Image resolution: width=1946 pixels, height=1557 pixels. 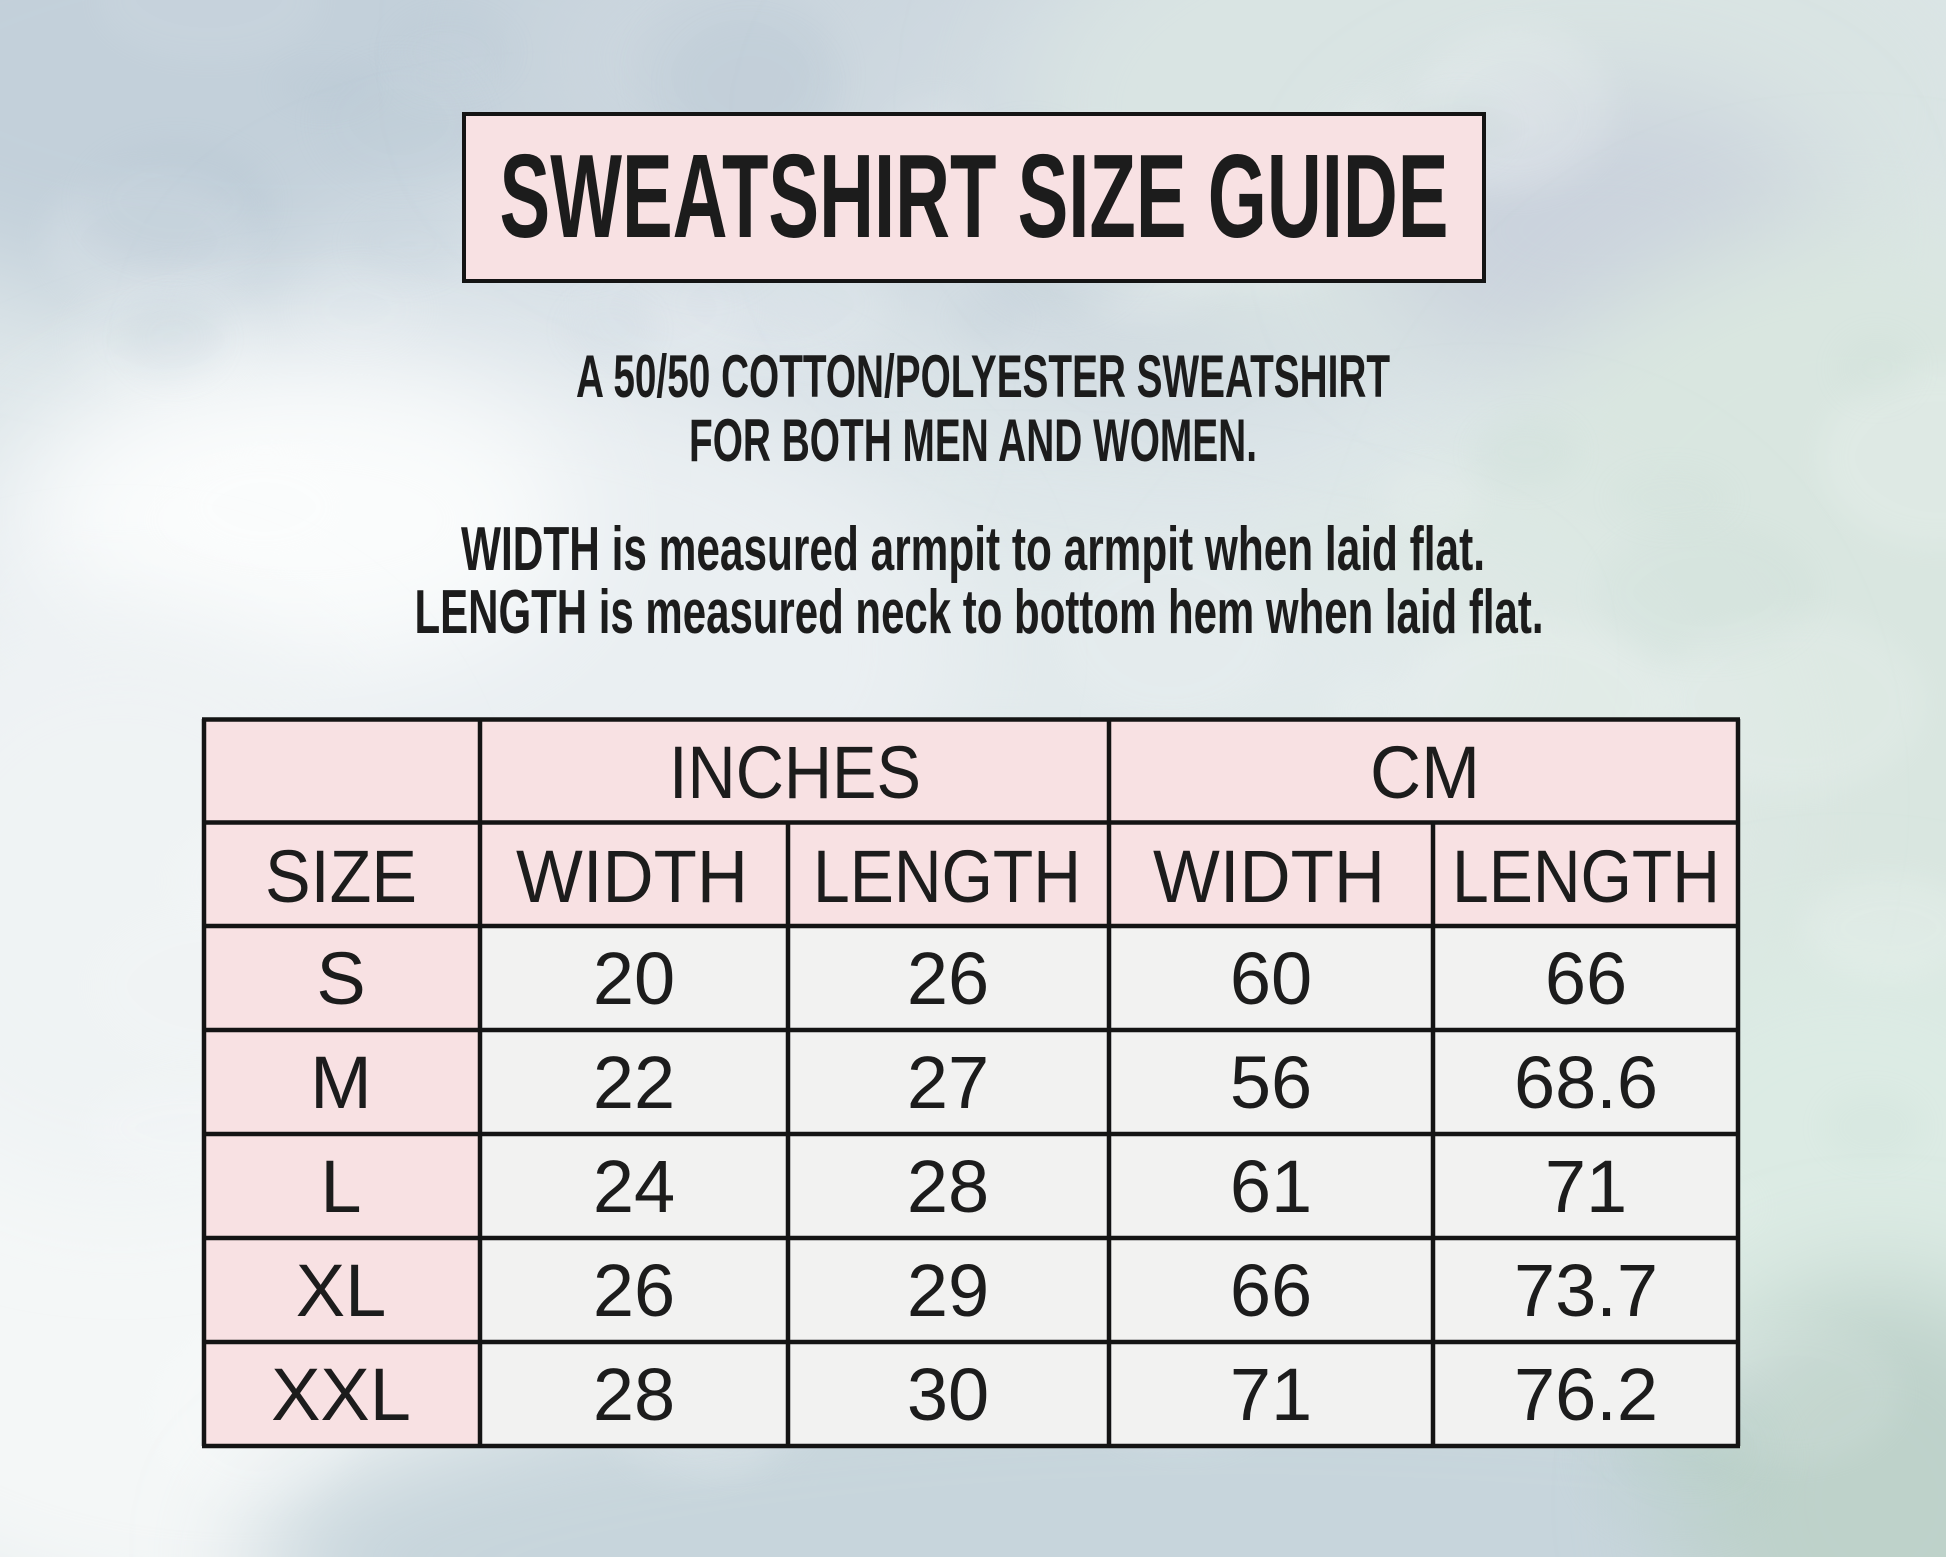 I want to click on svg-text: S, so click(x=340, y=978).